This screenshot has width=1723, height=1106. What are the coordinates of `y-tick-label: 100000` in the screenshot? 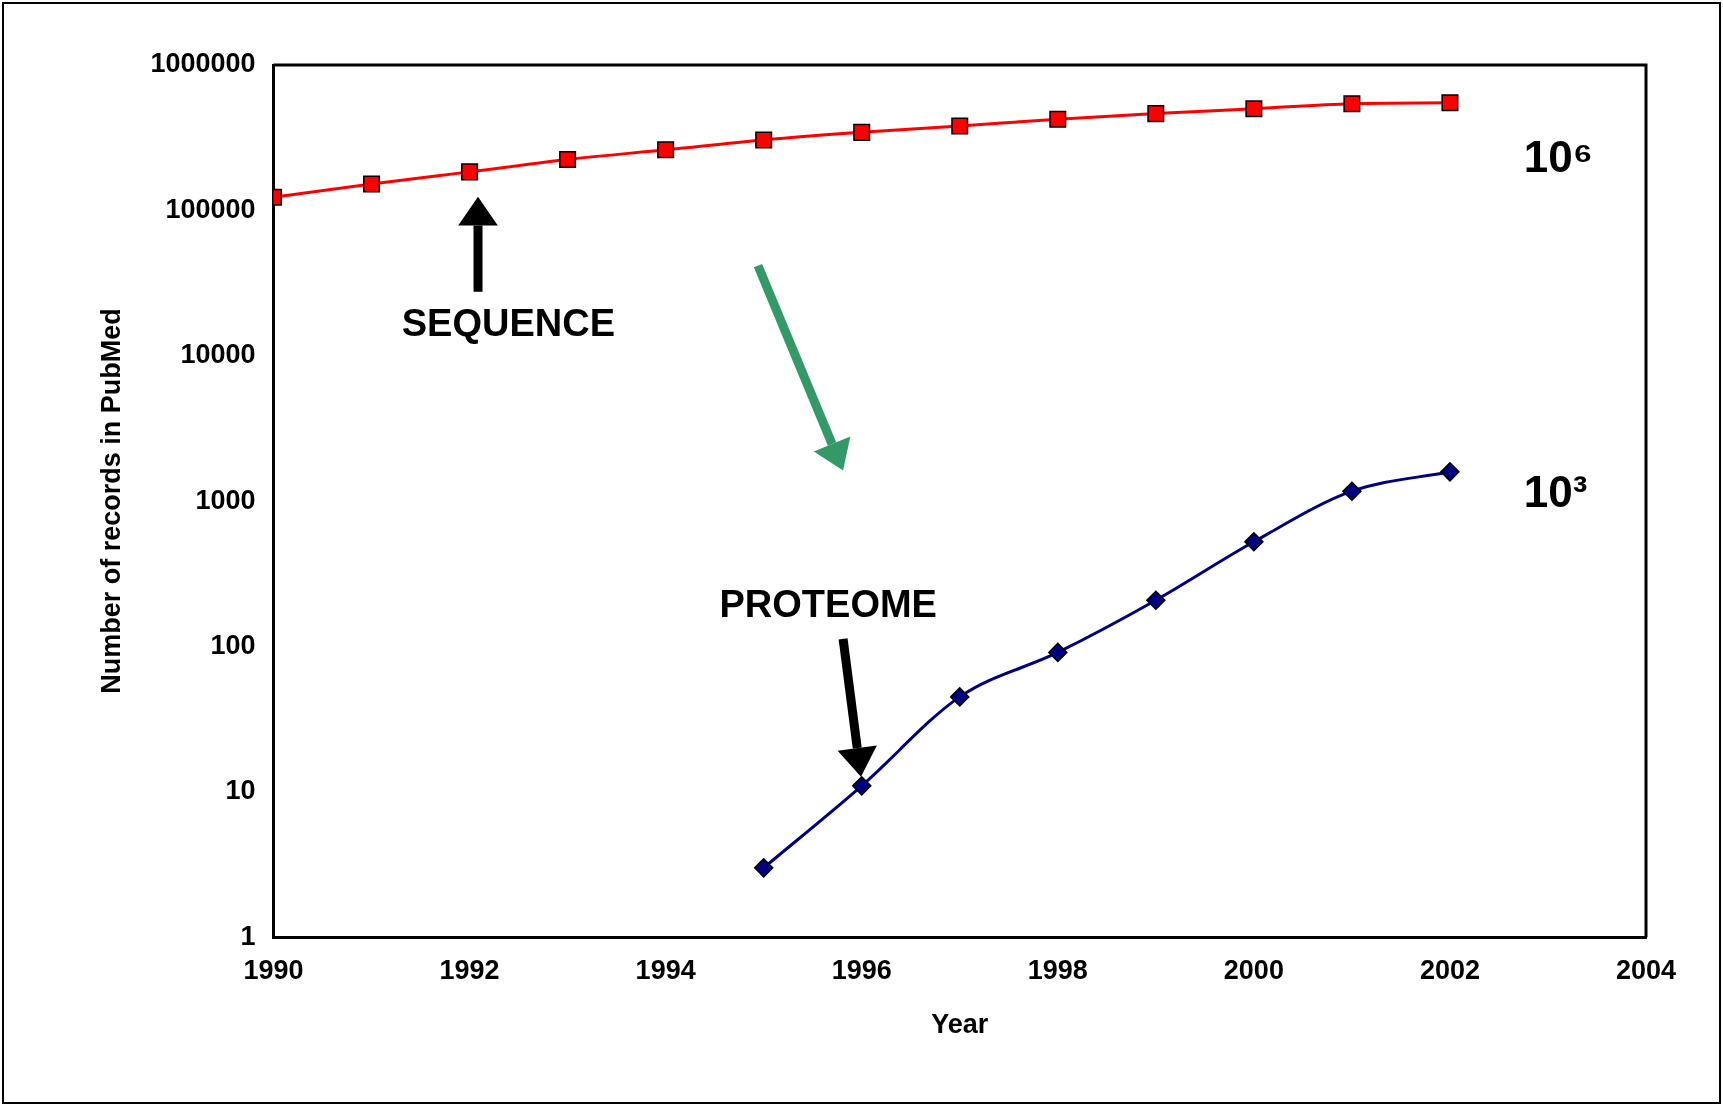 It's located at (210, 208).